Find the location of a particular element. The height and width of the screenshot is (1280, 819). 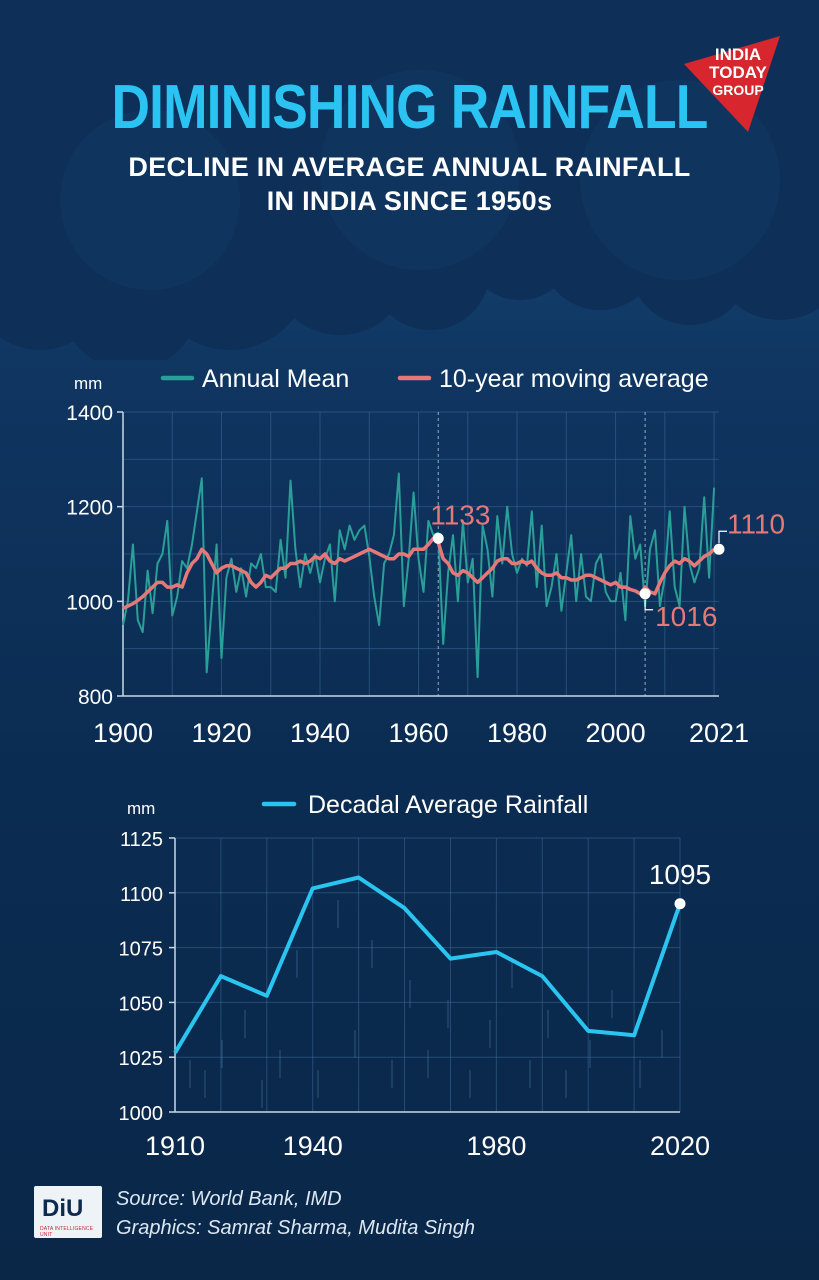

y-tick-label: 1125 is located at coordinates (141, 840).